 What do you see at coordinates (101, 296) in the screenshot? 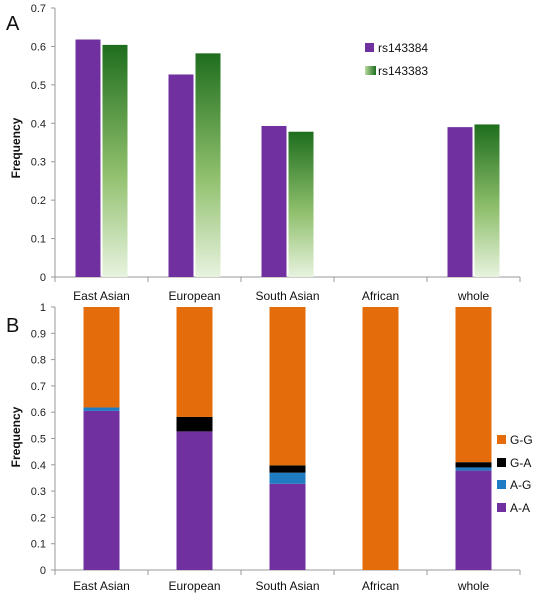
I see `panel-a-category-label: East Asian` at bounding box center [101, 296].